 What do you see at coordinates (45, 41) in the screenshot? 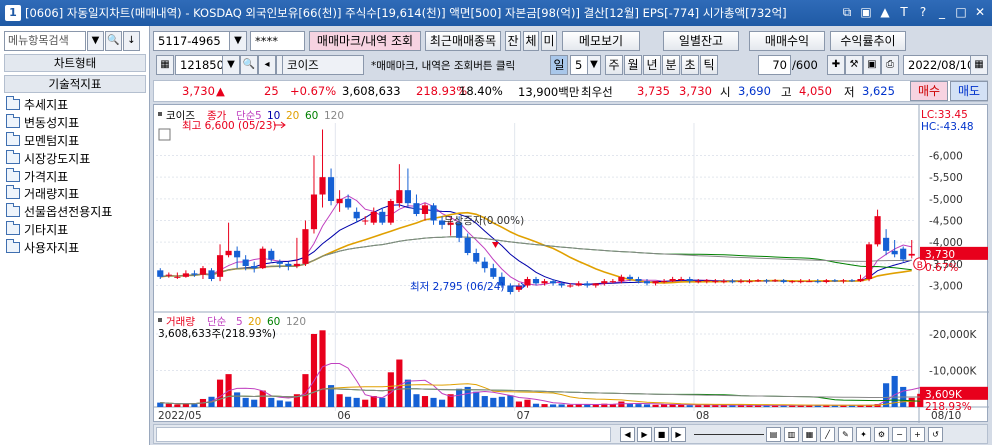
I see `menu-search-input: 메뉴항목검색` at bounding box center [45, 41].